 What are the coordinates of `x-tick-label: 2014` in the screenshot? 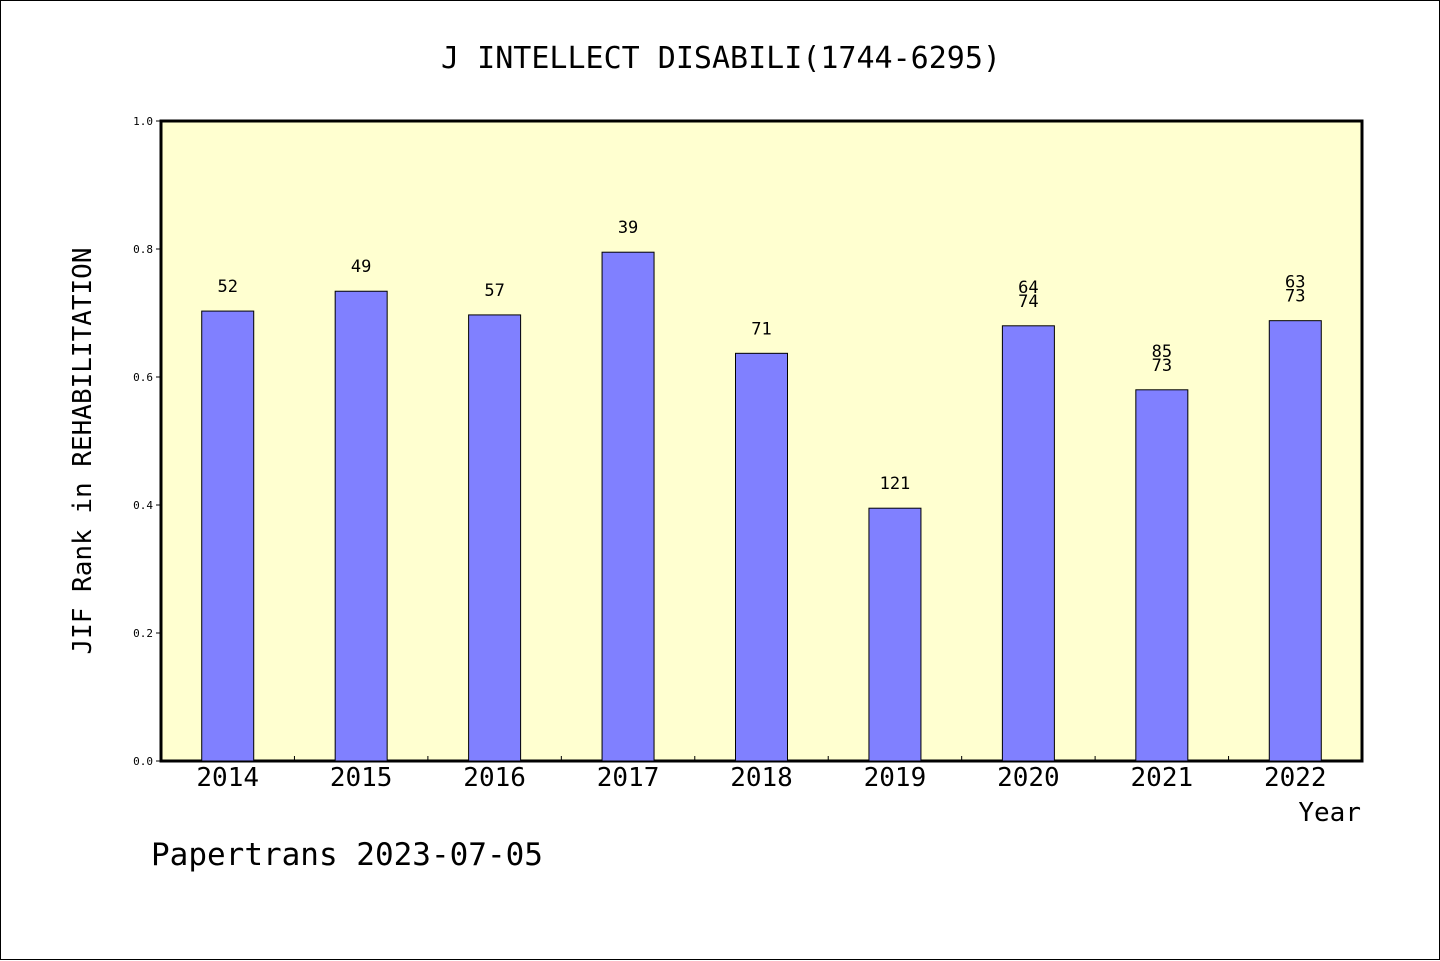 It's located at (227, 778).